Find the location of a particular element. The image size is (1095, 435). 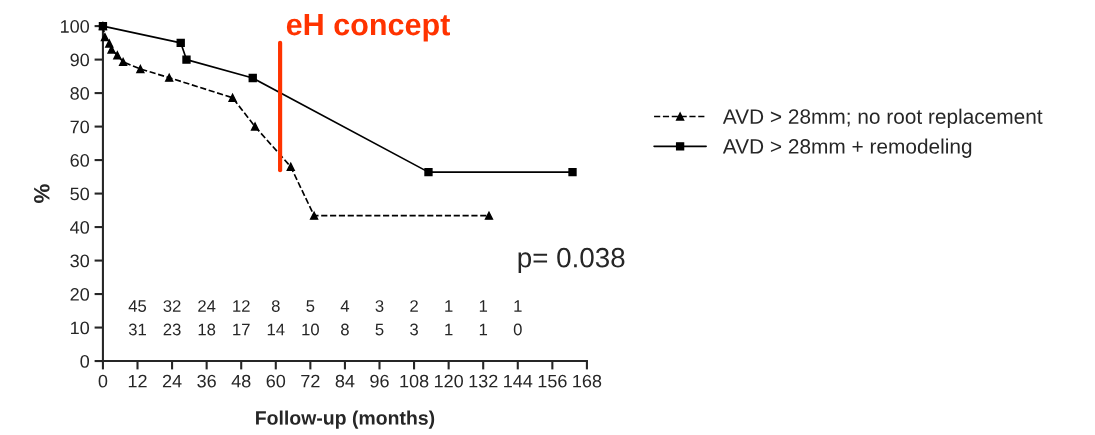

x-tick-label: 60 is located at coordinates (276, 381).